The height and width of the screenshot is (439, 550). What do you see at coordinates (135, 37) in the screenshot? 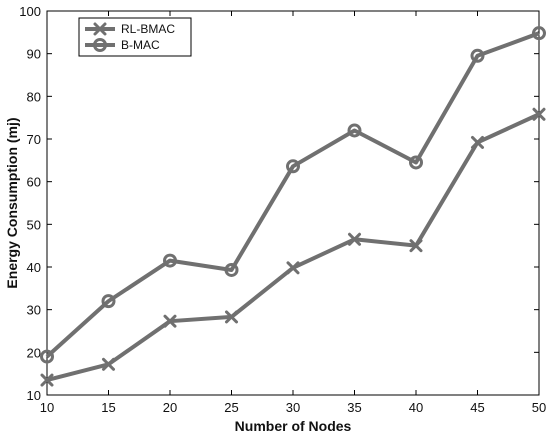
I see `legend: RL-BMAC B-MAC` at bounding box center [135, 37].